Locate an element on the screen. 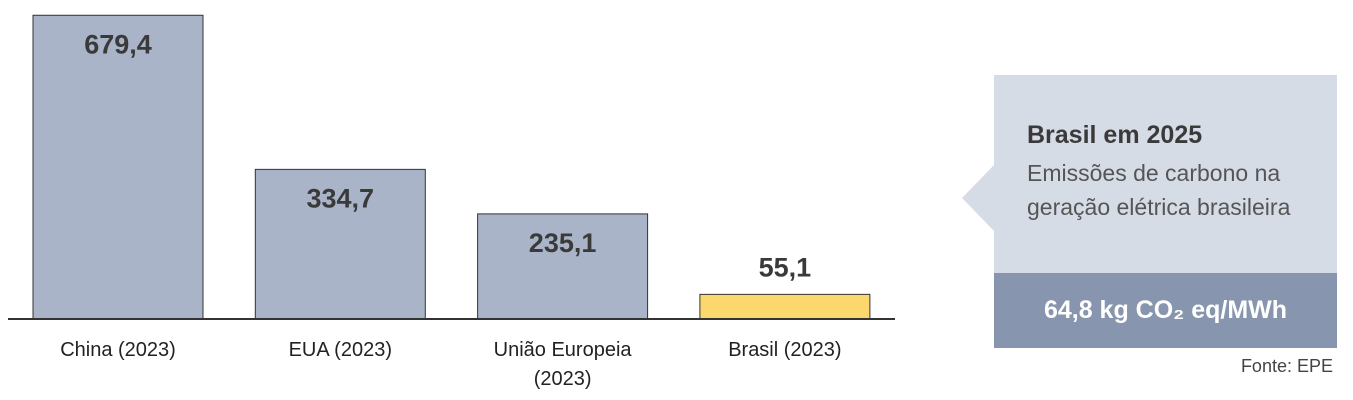 This screenshot has width=1353, height=400. panel-title: Brasil em 2025 is located at coordinates (1115, 135).